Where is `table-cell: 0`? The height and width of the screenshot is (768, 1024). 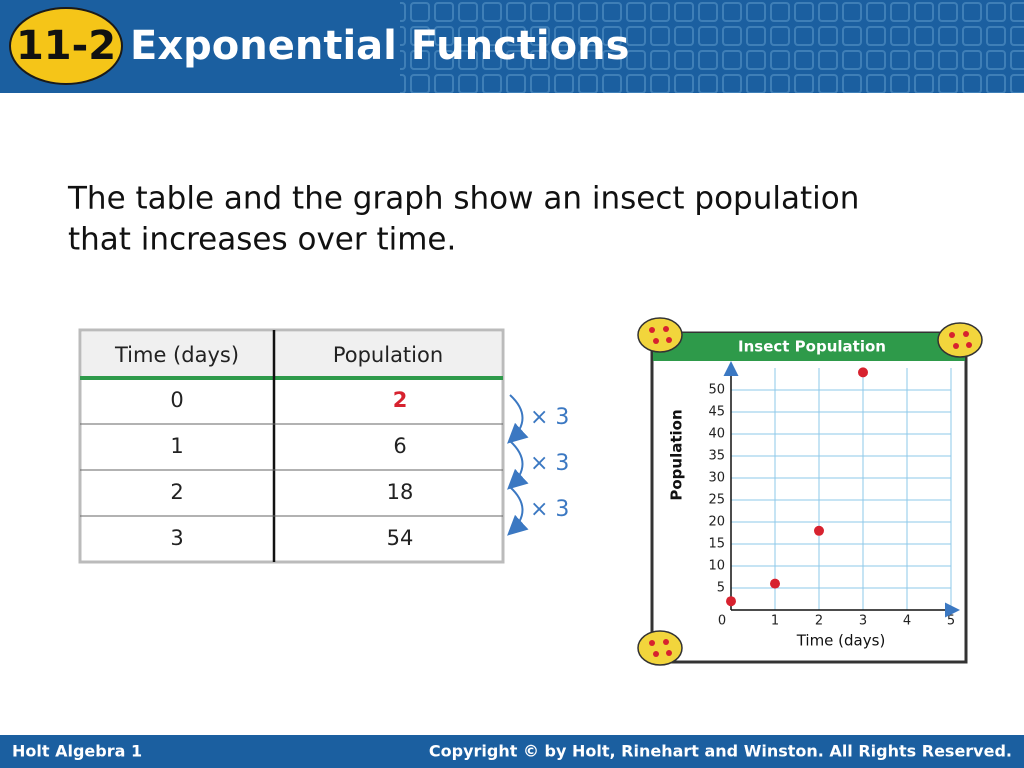 table-cell: 0 is located at coordinates (176, 400).